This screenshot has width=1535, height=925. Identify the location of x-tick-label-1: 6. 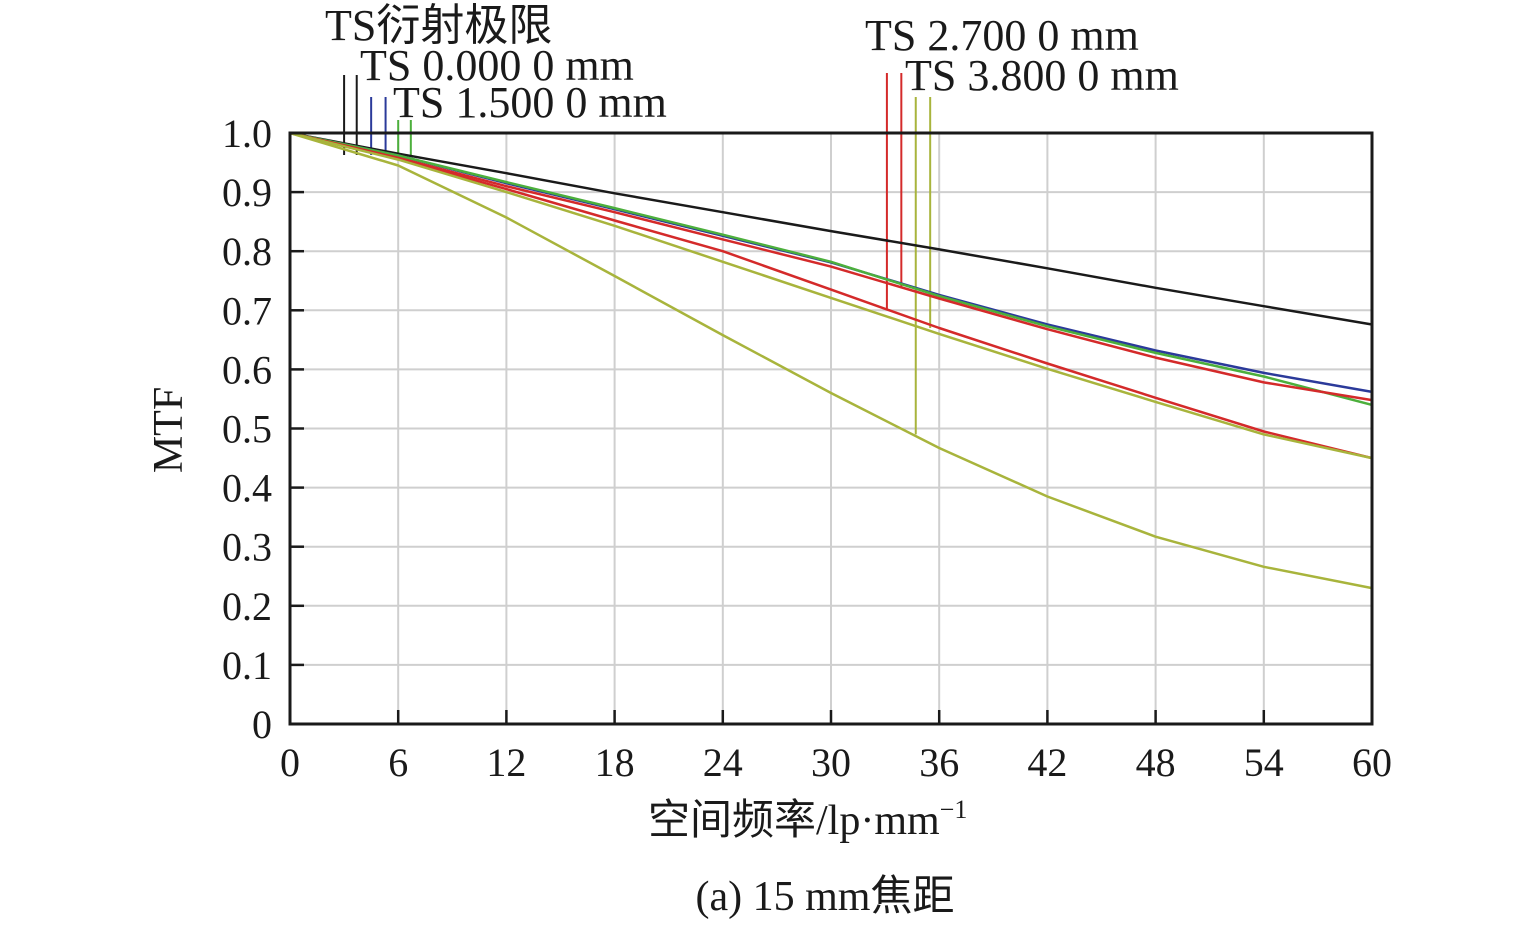
(398, 762).